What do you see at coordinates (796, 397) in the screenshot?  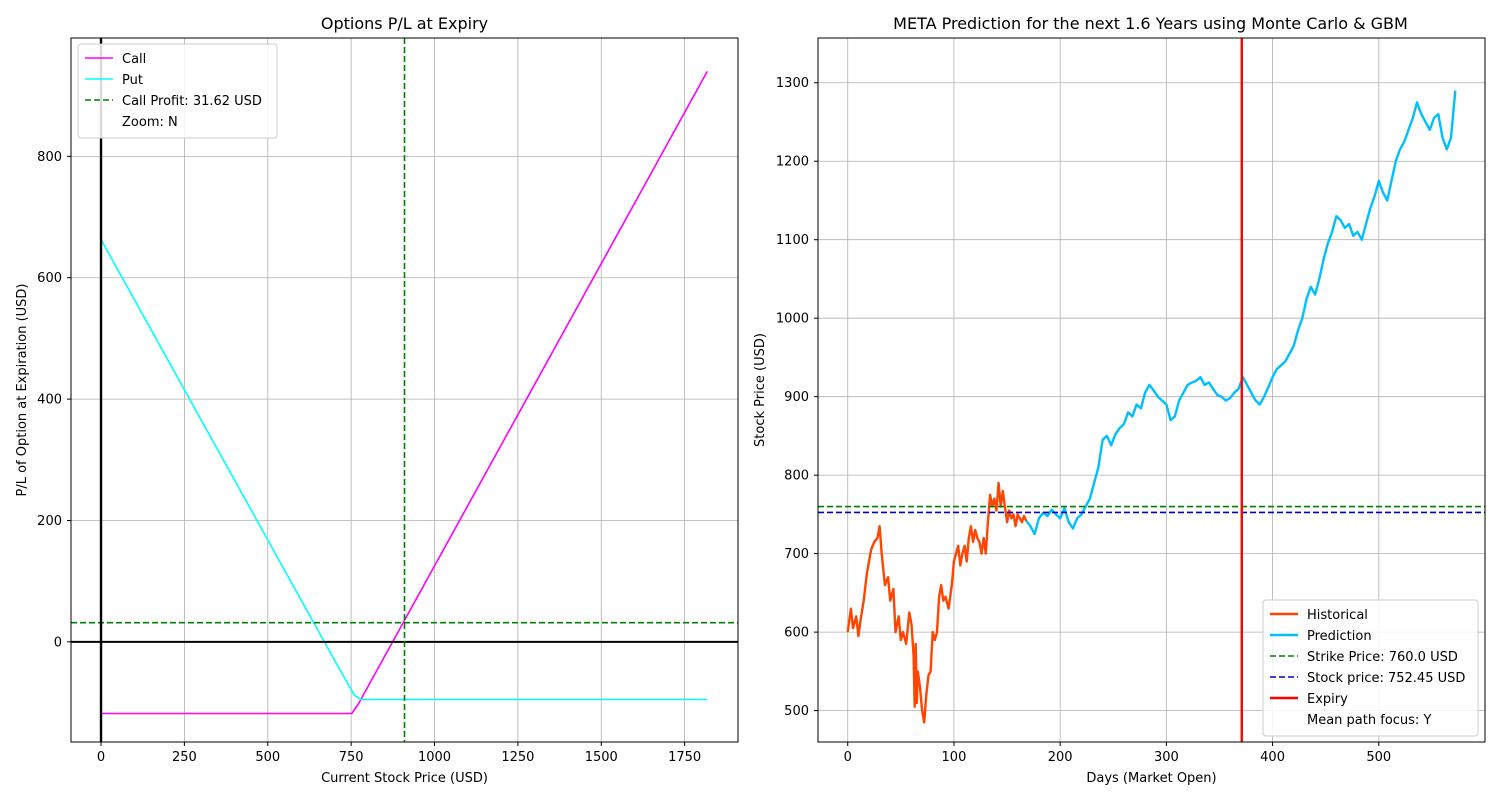 I see `y-tick-label: 900` at bounding box center [796, 397].